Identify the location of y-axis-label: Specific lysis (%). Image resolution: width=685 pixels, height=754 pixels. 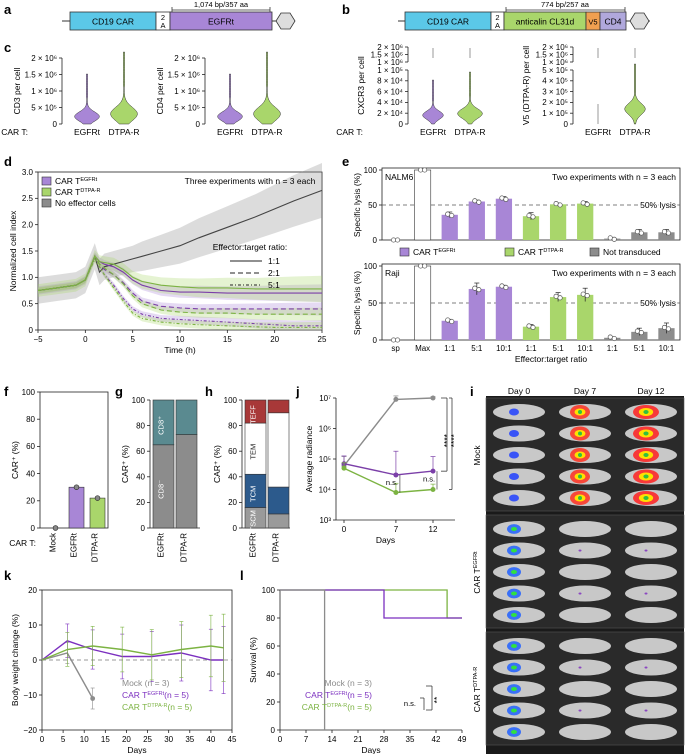
(357, 303).